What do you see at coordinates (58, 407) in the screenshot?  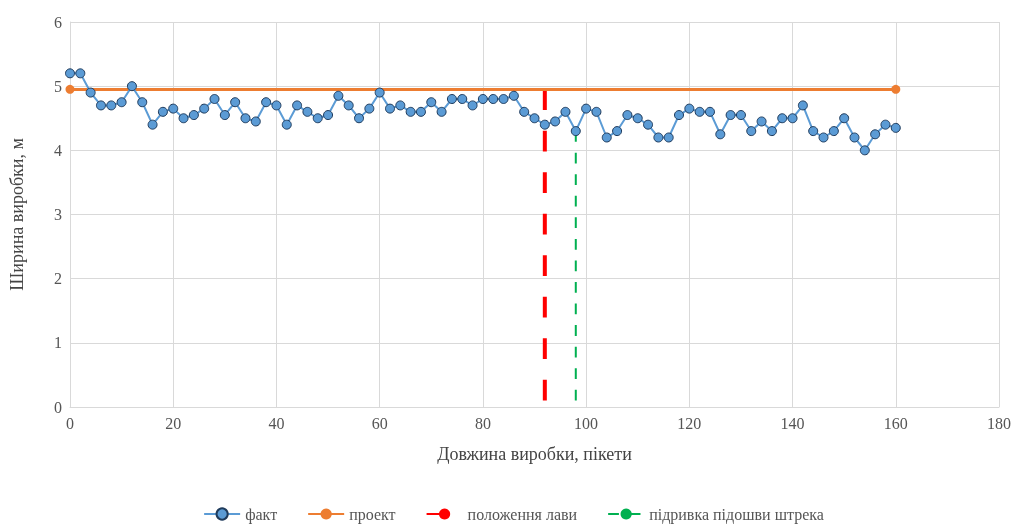 I see `y-tick-label: 0` at bounding box center [58, 407].